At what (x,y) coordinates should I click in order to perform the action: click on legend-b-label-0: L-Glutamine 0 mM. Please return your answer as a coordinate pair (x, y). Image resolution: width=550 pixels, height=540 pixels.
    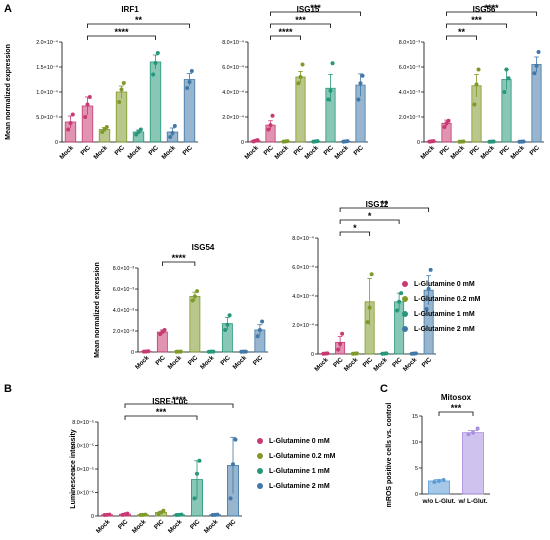
    Looking at the image, I should click on (299, 441).